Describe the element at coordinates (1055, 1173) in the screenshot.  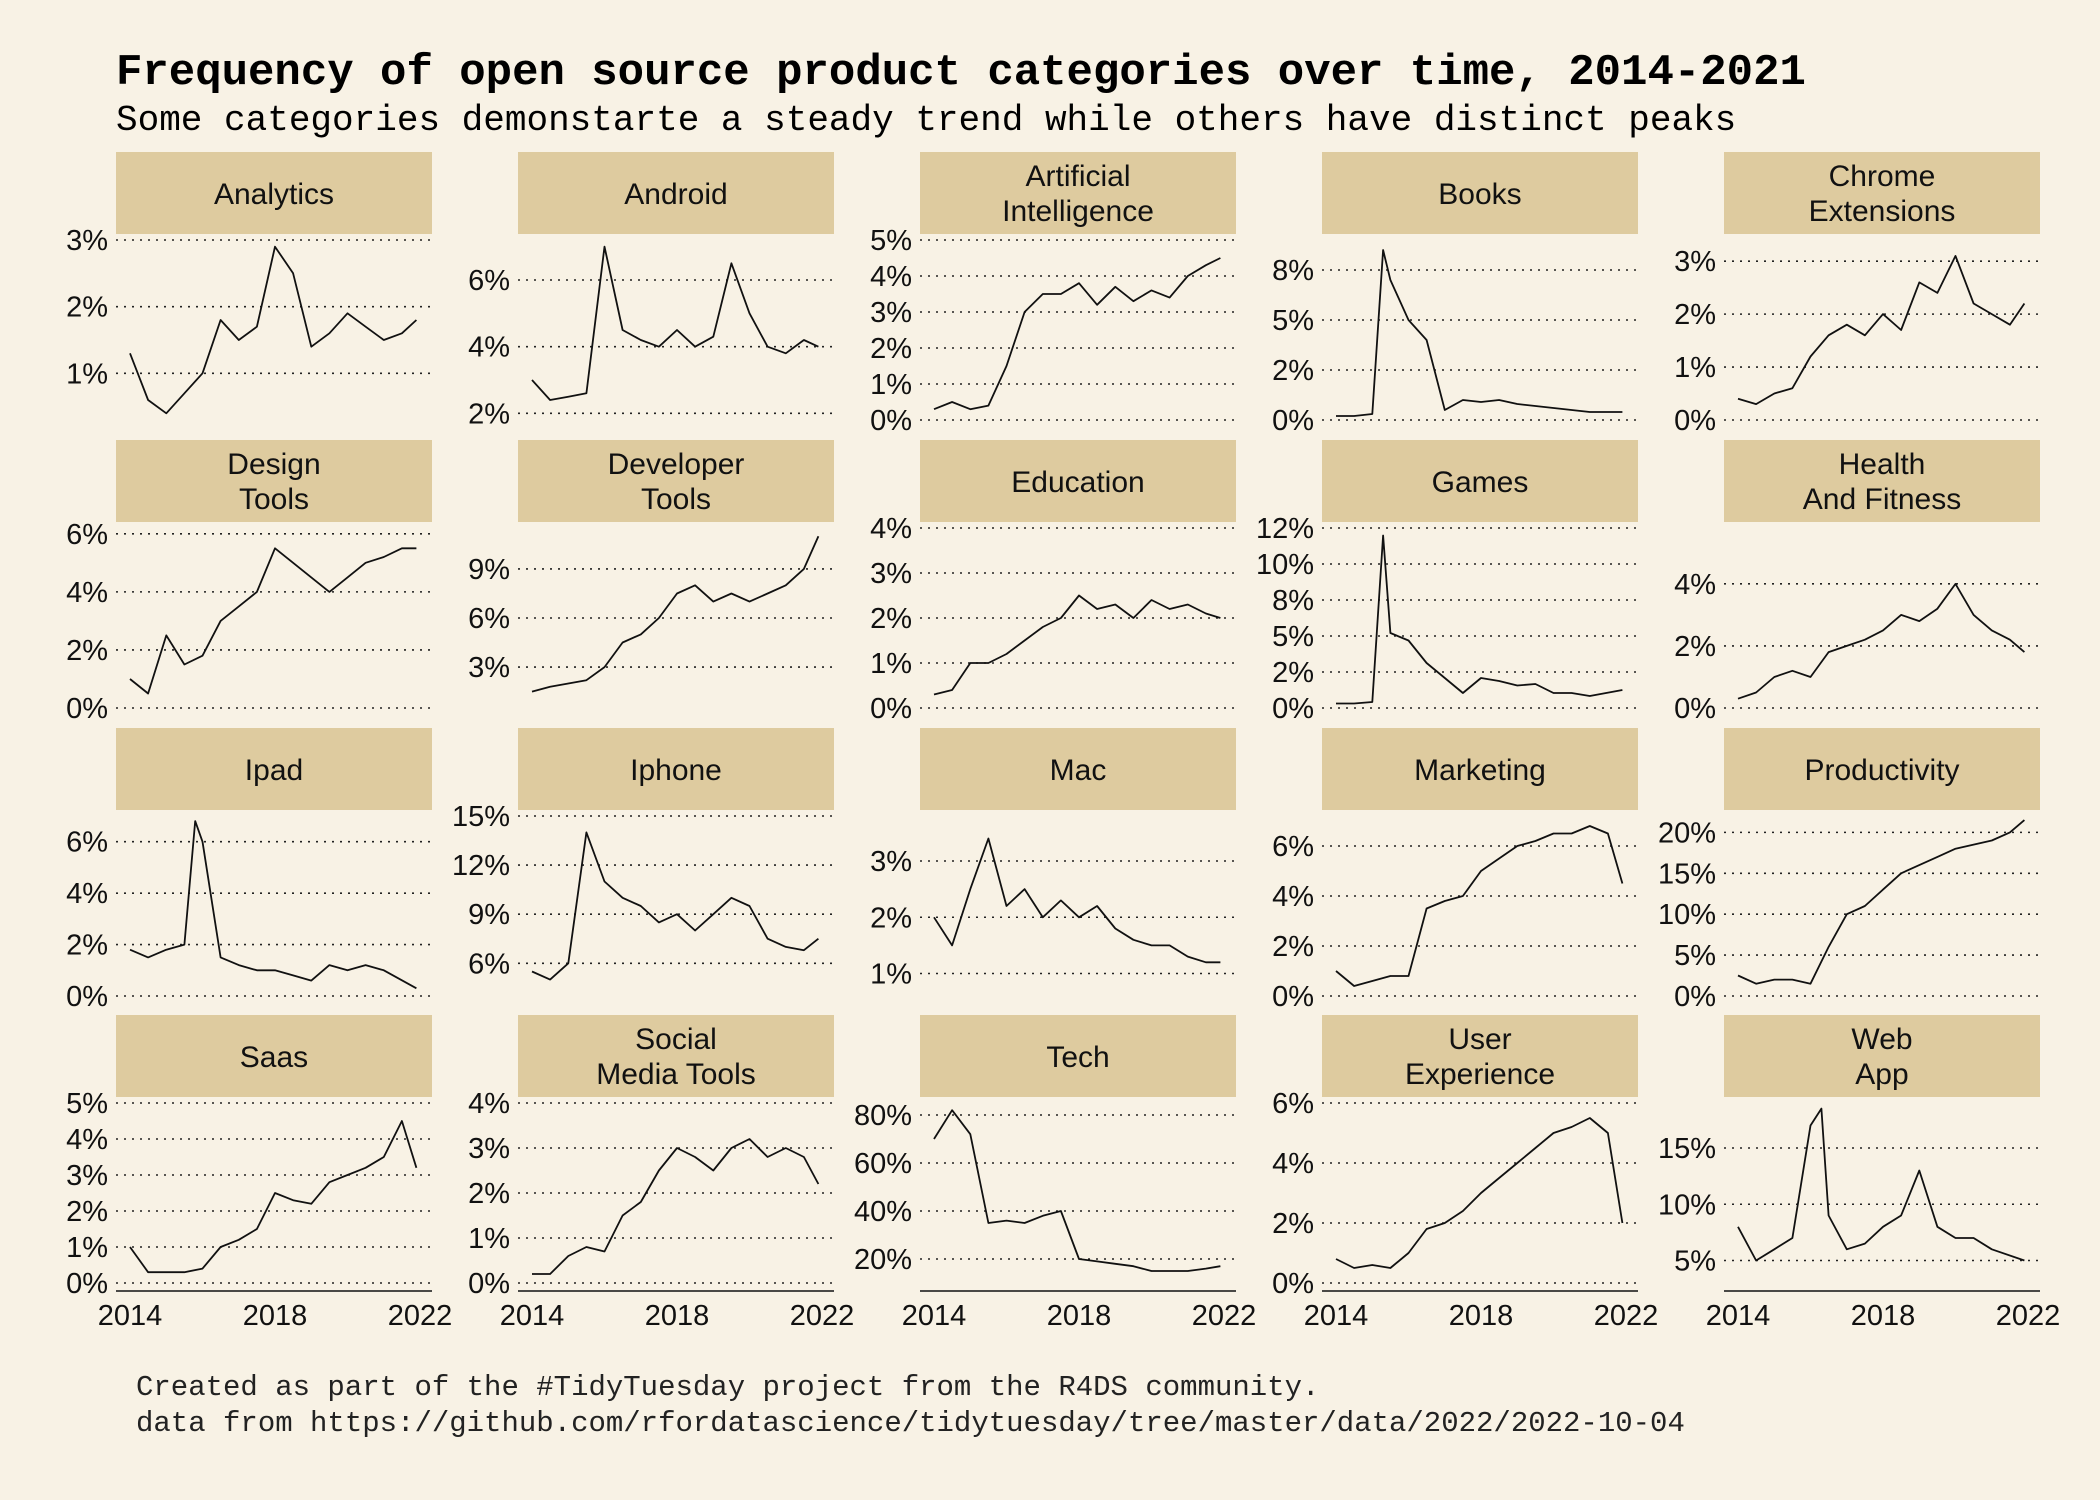
I see `panel-tech: Tech 20% 40% 60% 80% 2014 2018 2022` at that location.